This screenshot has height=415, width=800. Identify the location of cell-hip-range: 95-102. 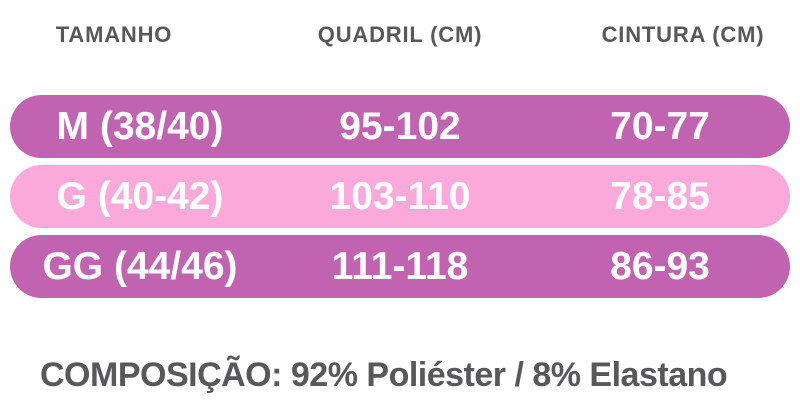
(400, 126).